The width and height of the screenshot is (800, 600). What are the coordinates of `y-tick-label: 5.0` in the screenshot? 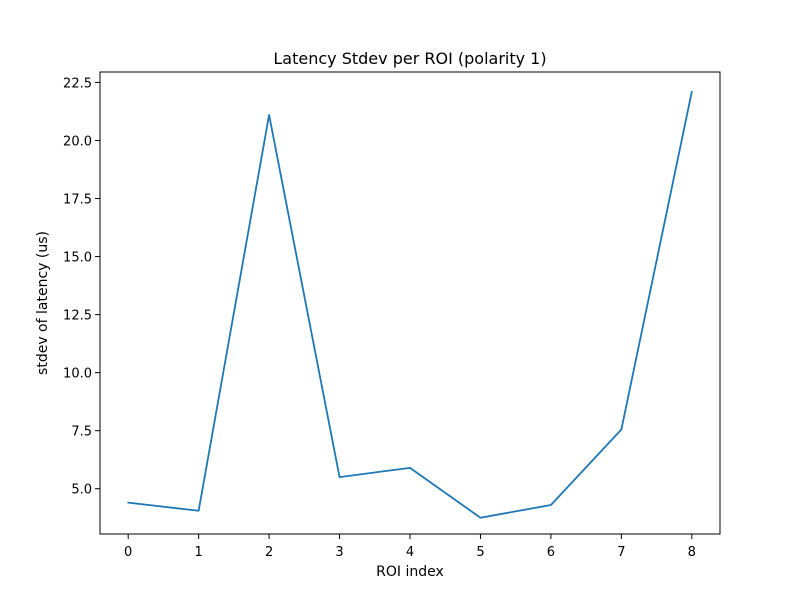 It's located at (81, 490).